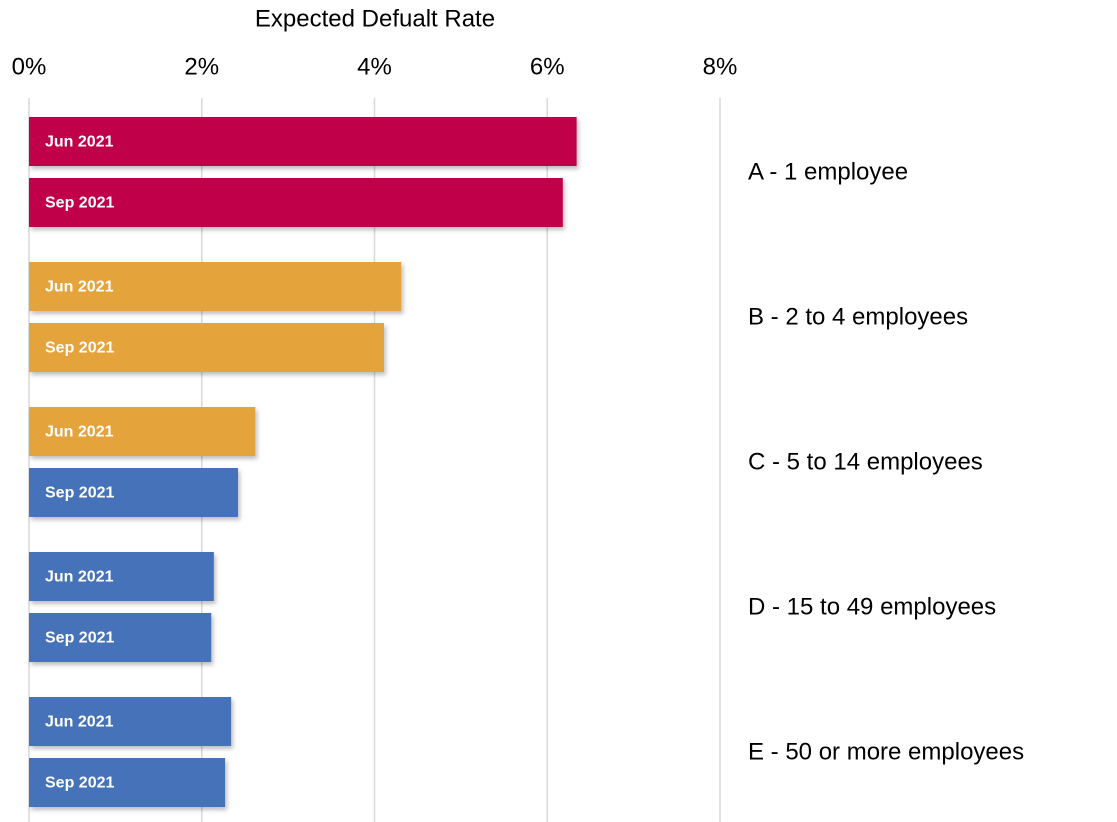  What do you see at coordinates (720, 66) in the screenshot?
I see `x-tick-label: 8%` at bounding box center [720, 66].